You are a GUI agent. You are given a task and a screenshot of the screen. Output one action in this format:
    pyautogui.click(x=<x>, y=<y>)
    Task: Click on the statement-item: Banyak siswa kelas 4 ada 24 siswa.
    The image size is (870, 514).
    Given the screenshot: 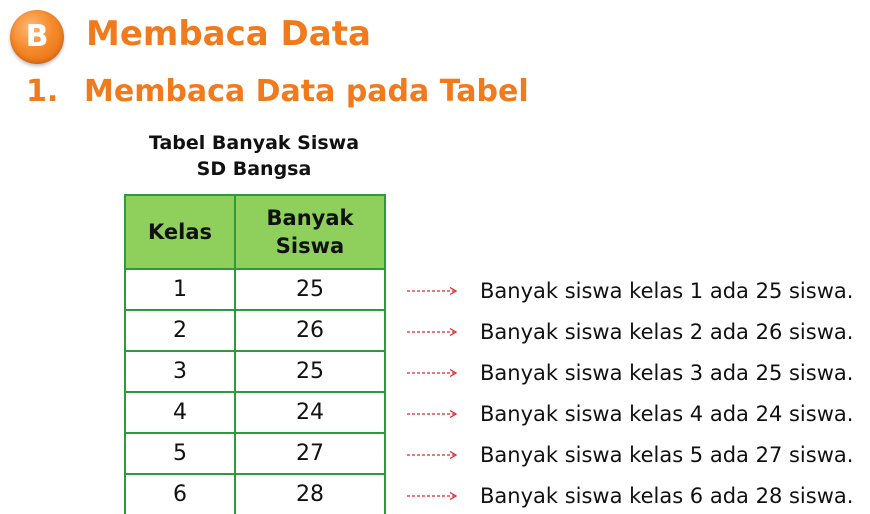 What is the action you would take?
    pyautogui.click(x=638, y=413)
    